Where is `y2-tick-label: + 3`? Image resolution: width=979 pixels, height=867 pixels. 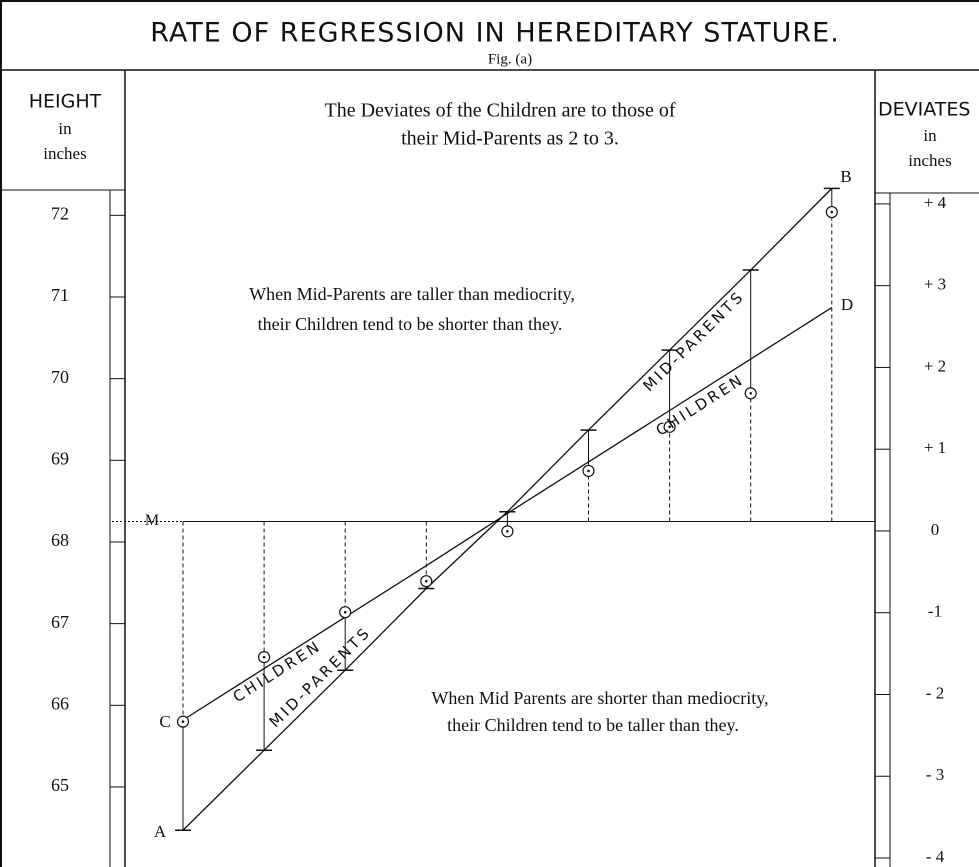
y2-tick-label: + 3 is located at coordinates (935, 284).